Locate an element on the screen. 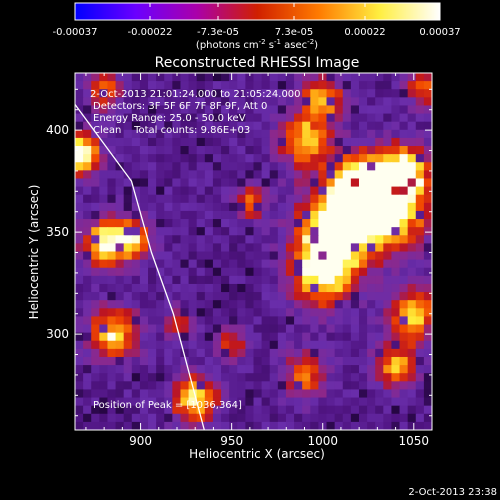 The width and height of the screenshot is (500, 500). energy-range-text: Energy Range: 25.0 - 50.0 keV is located at coordinates (169, 118).